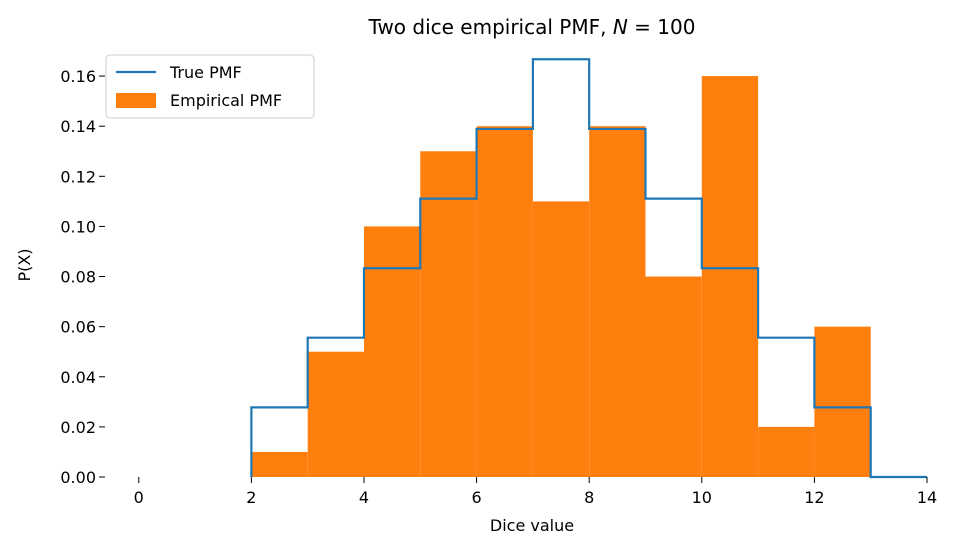  I want to click on legend-frame, so click(210, 86).